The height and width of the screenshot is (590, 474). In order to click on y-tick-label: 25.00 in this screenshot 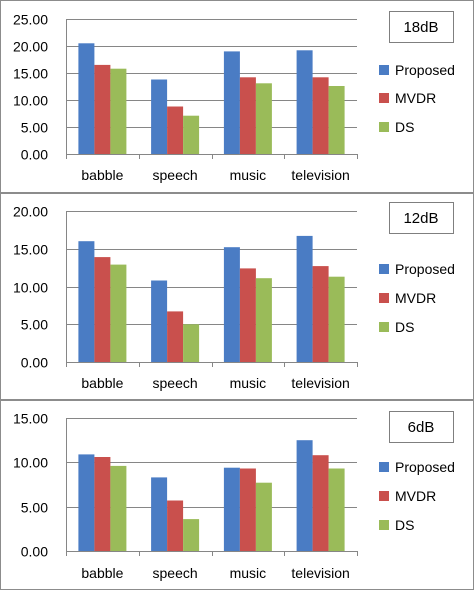, I will do `click(30, 20)`.